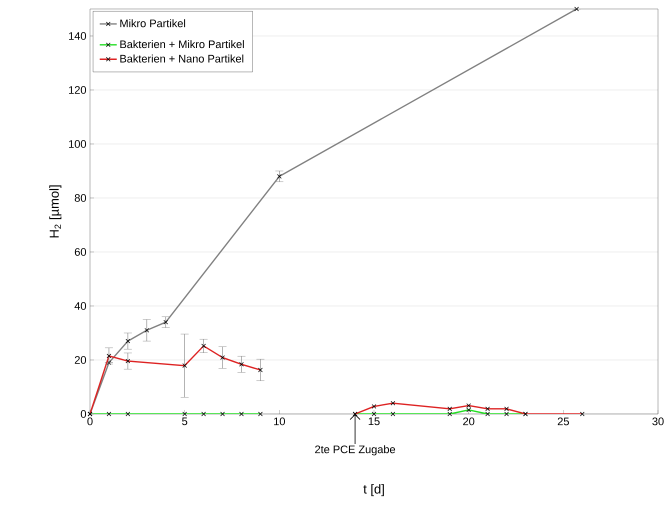 Image resolution: width=669 pixels, height=522 pixels. What do you see at coordinates (55, 211) in the screenshot?
I see `y-axis-title: H$_{2}$ [µmol]` at bounding box center [55, 211].